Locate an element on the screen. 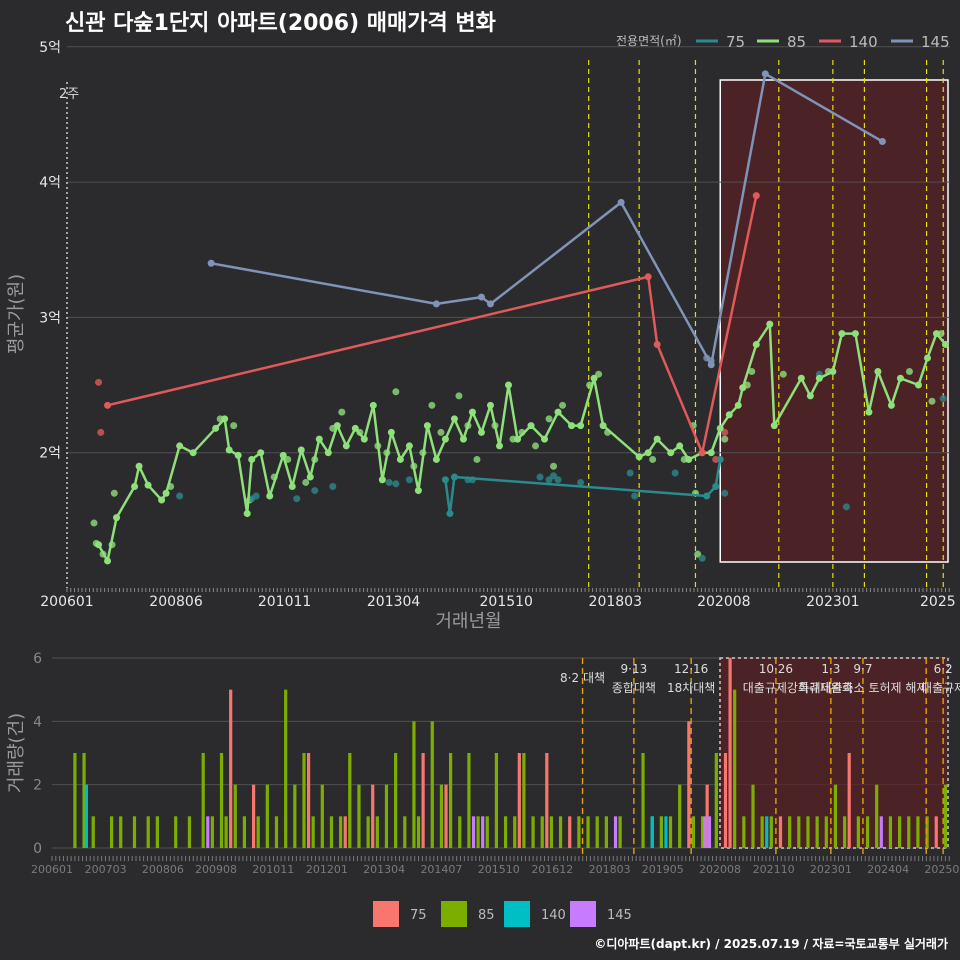 The image size is (960, 960). bottom-x-tick-label: 202008 is located at coordinates (720, 869).